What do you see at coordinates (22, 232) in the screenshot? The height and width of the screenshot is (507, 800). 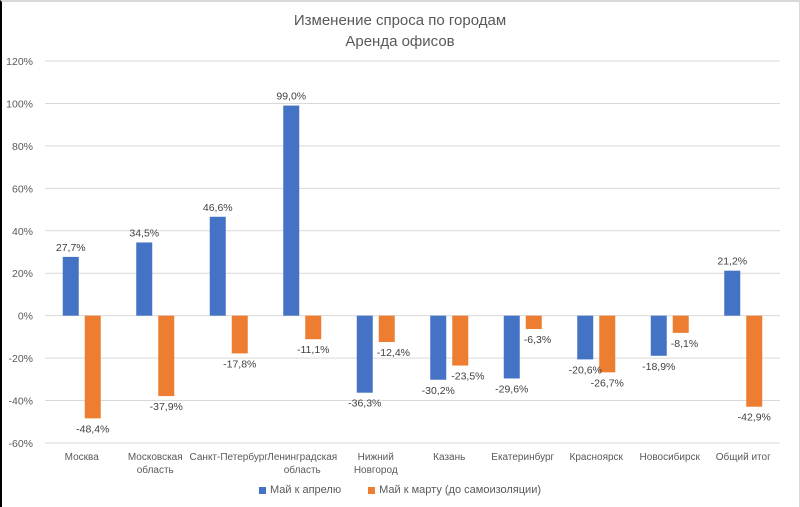 I see `y-tick-label: 40%` at bounding box center [22, 232].